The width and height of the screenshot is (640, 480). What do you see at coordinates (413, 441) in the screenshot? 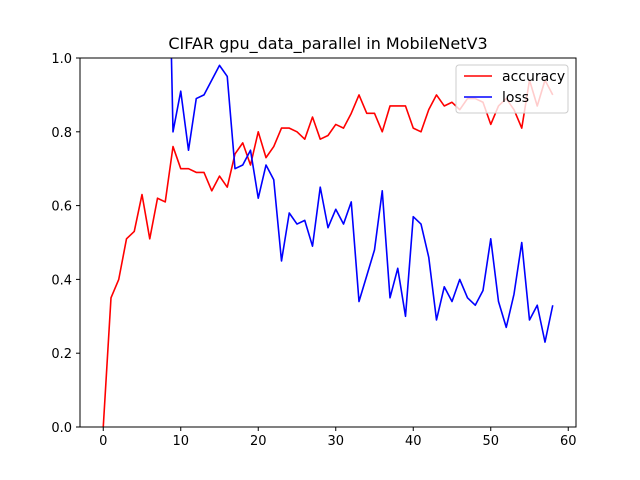
I see `x-tick-label-40: 40` at bounding box center [413, 441].